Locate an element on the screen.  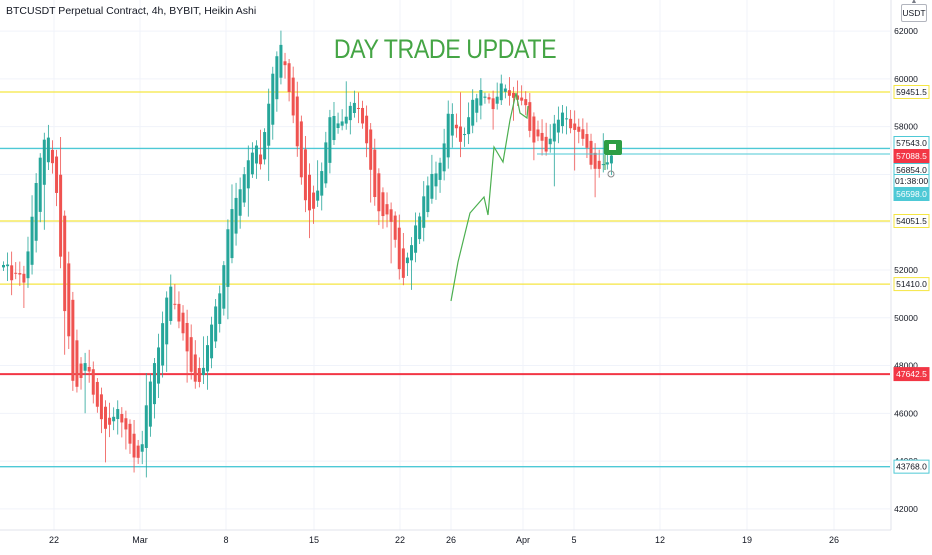
level-tag-54051.5: 54051.5 is located at coordinates (911, 220).